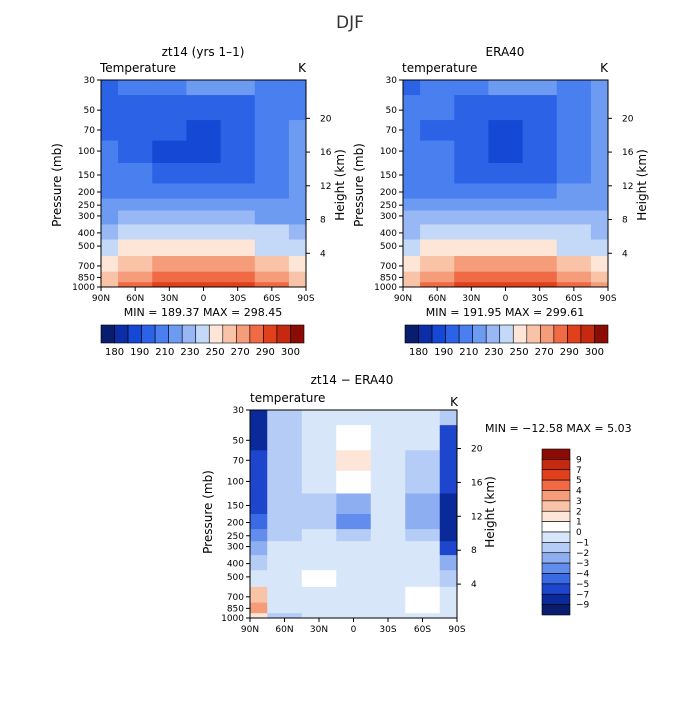  What do you see at coordinates (164, 352) in the screenshot?
I see `colorbar-model-label: 210` at bounding box center [164, 352].